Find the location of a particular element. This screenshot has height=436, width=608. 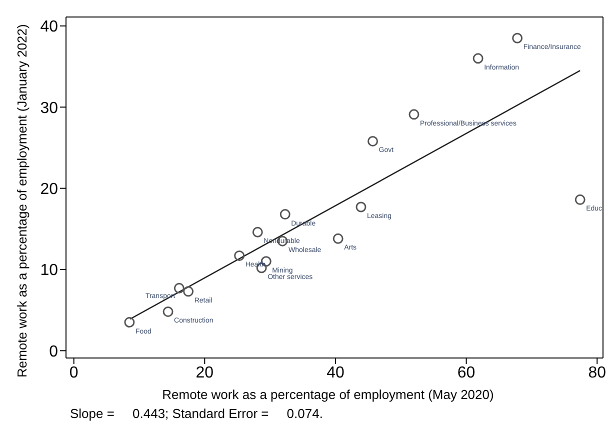

x-tick-label: 40 is located at coordinates (335, 373).